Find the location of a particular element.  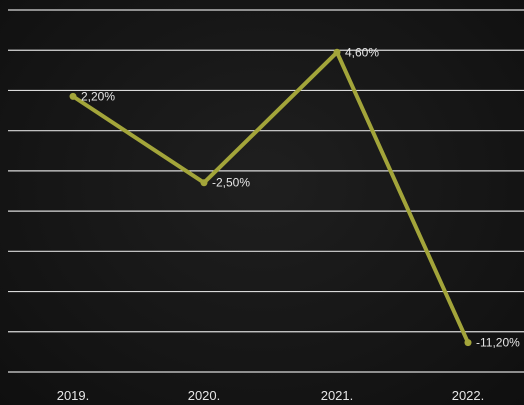

data-label: 2,20% is located at coordinates (98, 96).